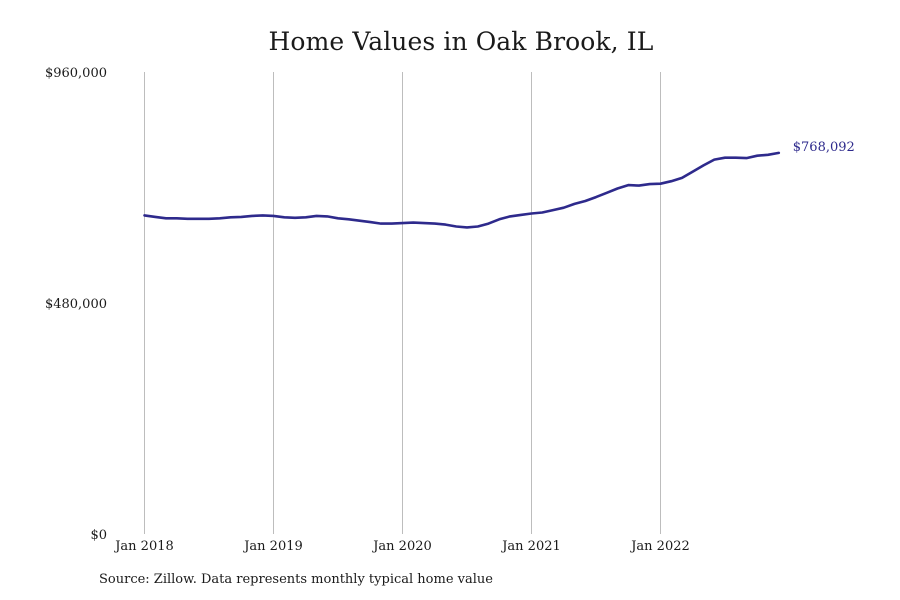  What do you see at coordinates (824, 147) in the screenshot?
I see `end-value-label: $768,092` at bounding box center [824, 147].